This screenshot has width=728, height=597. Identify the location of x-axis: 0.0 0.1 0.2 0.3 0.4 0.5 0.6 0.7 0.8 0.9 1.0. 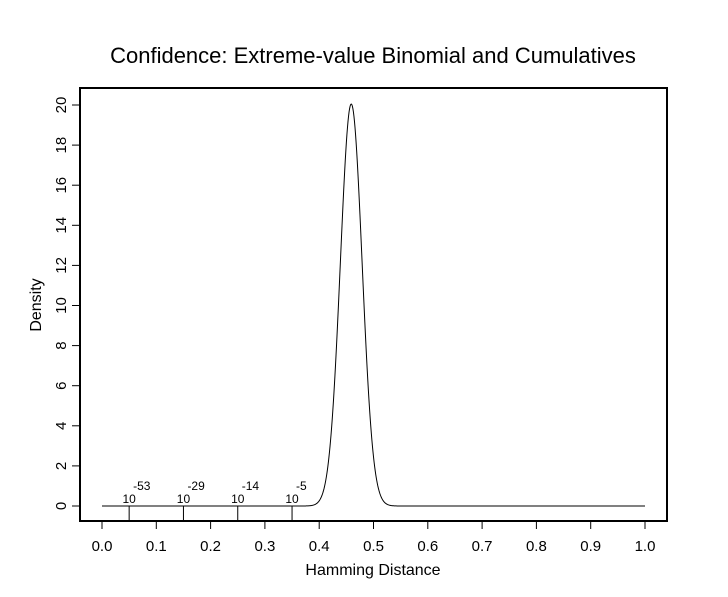
(374, 538).